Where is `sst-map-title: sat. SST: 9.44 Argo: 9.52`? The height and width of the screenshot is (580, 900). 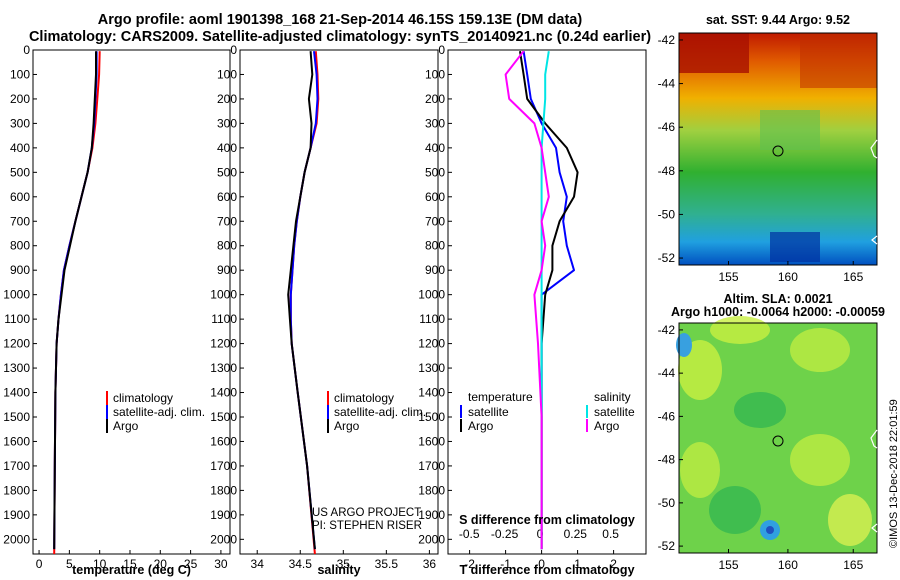 sst-map-title: sat. SST: 9.44 Argo: 9.52 is located at coordinates (778, 20).